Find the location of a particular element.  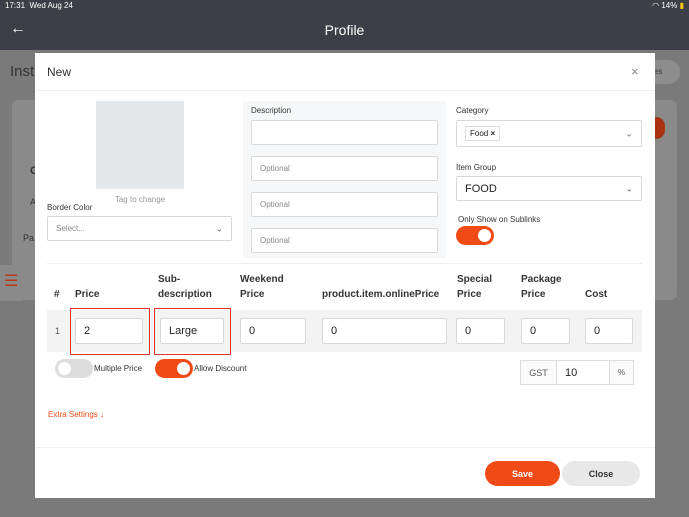

col-header-package: Package Price is located at coordinates (541, 287).